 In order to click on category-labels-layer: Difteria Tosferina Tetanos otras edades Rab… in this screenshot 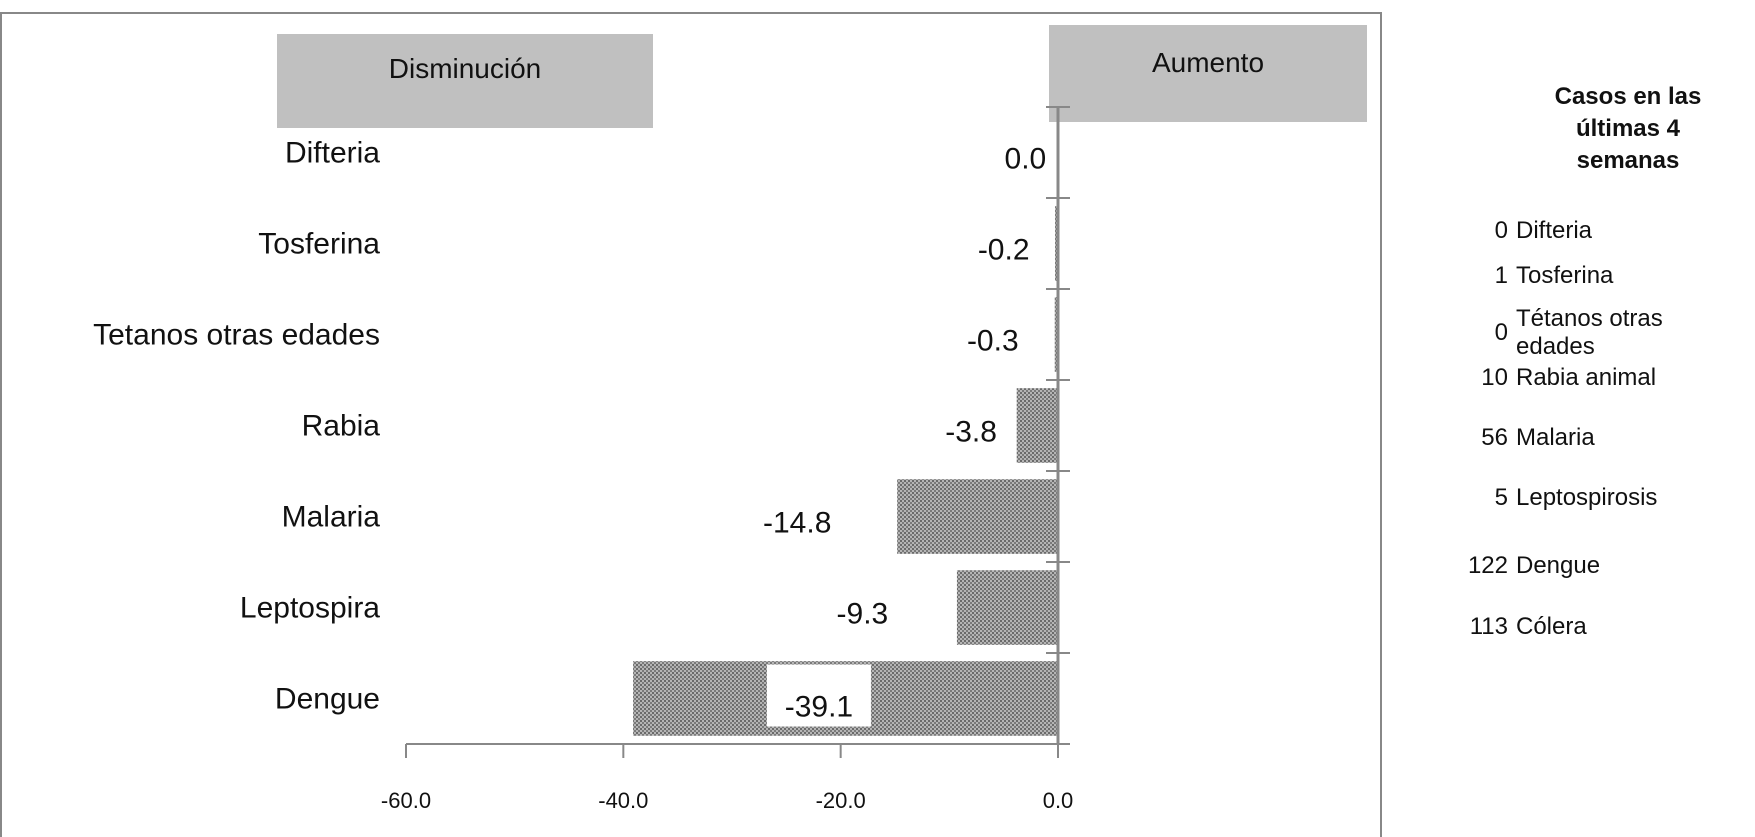, I will do `click(236, 426)`.